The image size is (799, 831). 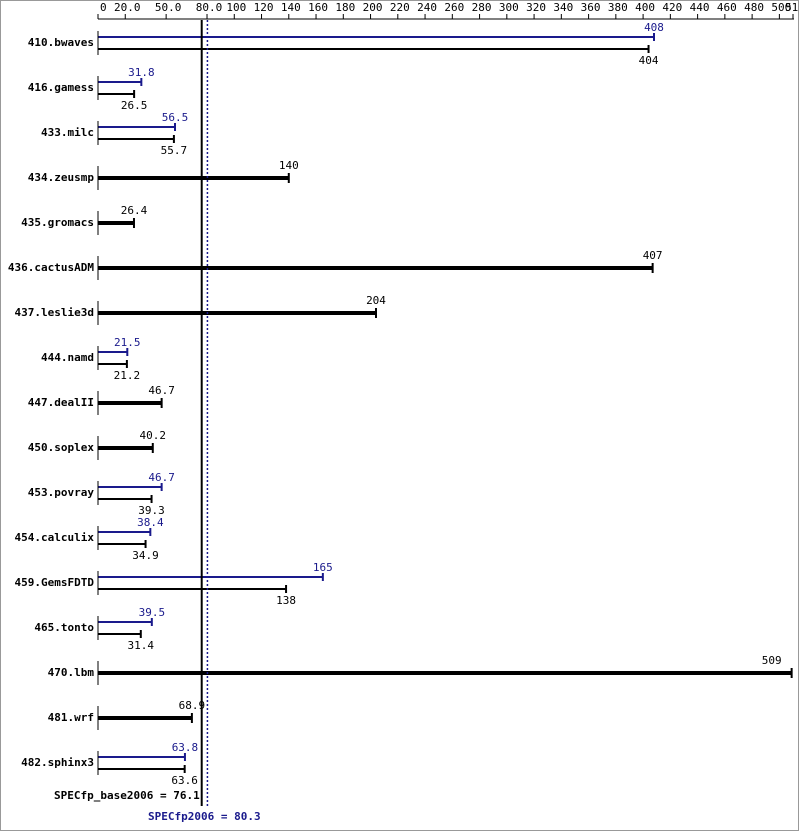 I want to click on x-tick-label: 440, so click(x=700, y=7).